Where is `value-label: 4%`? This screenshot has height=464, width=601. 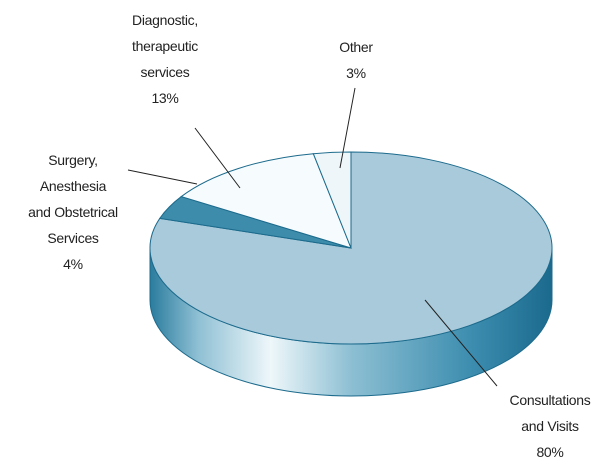 value-label: 4% is located at coordinates (73, 264).